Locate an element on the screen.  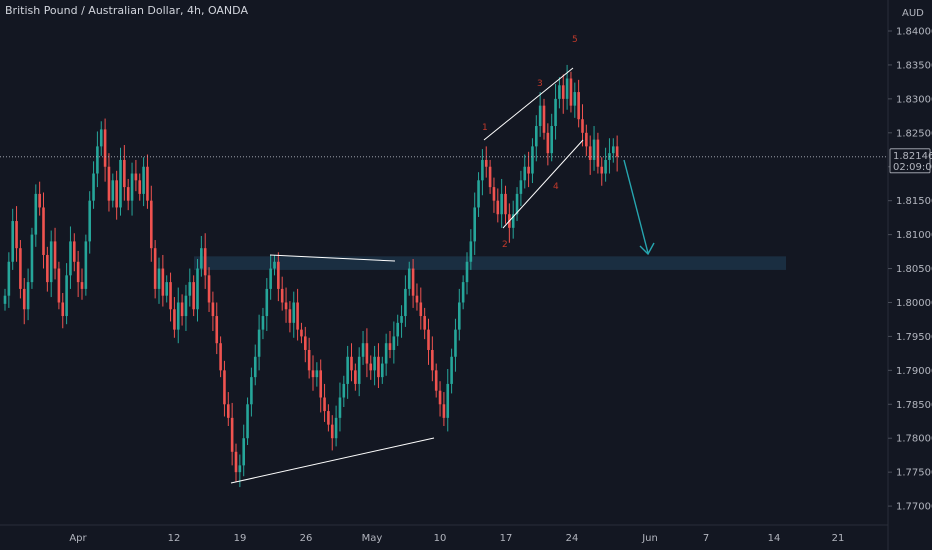
y-tick-label: 1.81500 is located at coordinates (914, 201).